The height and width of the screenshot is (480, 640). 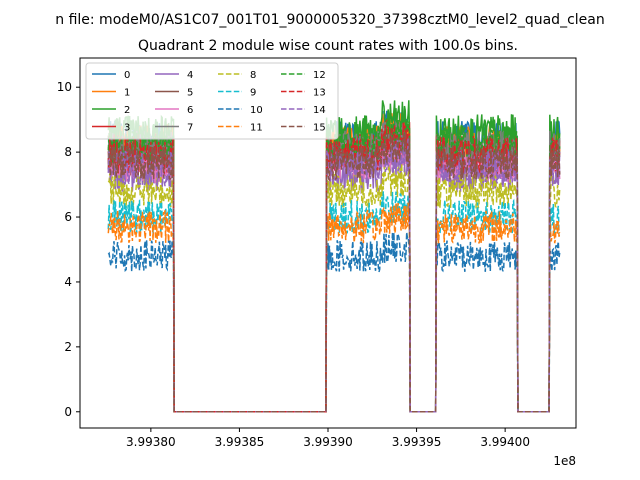 What do you see at coordinates (417, 442) in the screenshot?
I see `x-tick-label: 3.99395` at bounding box center [417, 442].